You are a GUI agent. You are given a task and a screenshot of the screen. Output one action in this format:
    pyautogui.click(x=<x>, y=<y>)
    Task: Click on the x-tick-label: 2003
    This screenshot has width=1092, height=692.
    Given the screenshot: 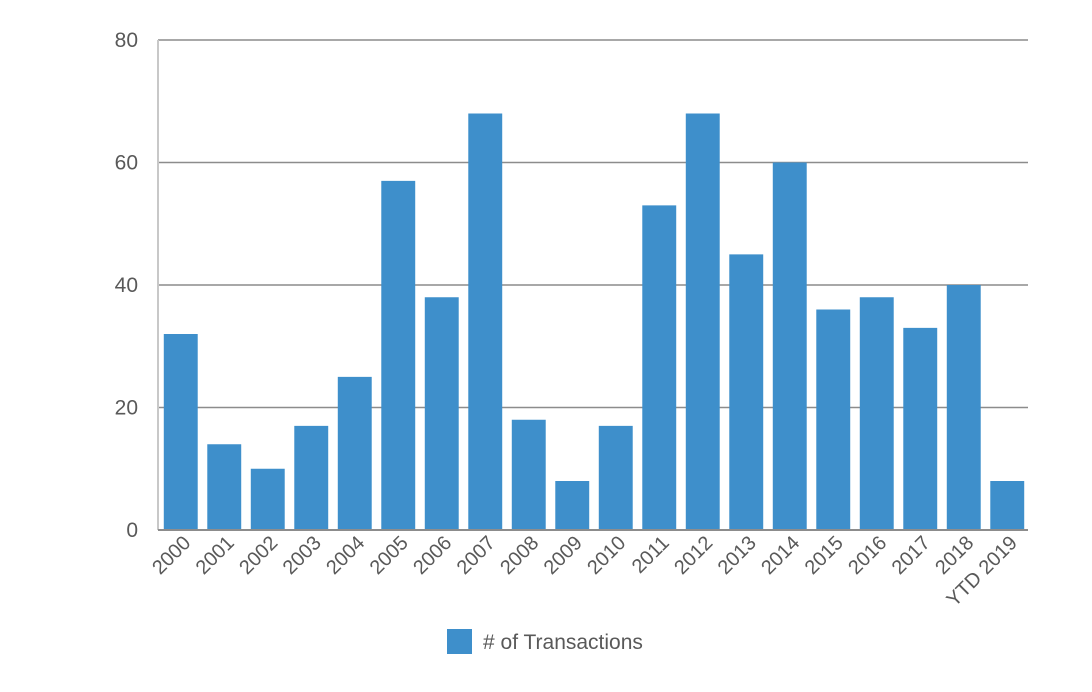 What is the action you would take?
    pyautogui.click(x=302, y=555)
    